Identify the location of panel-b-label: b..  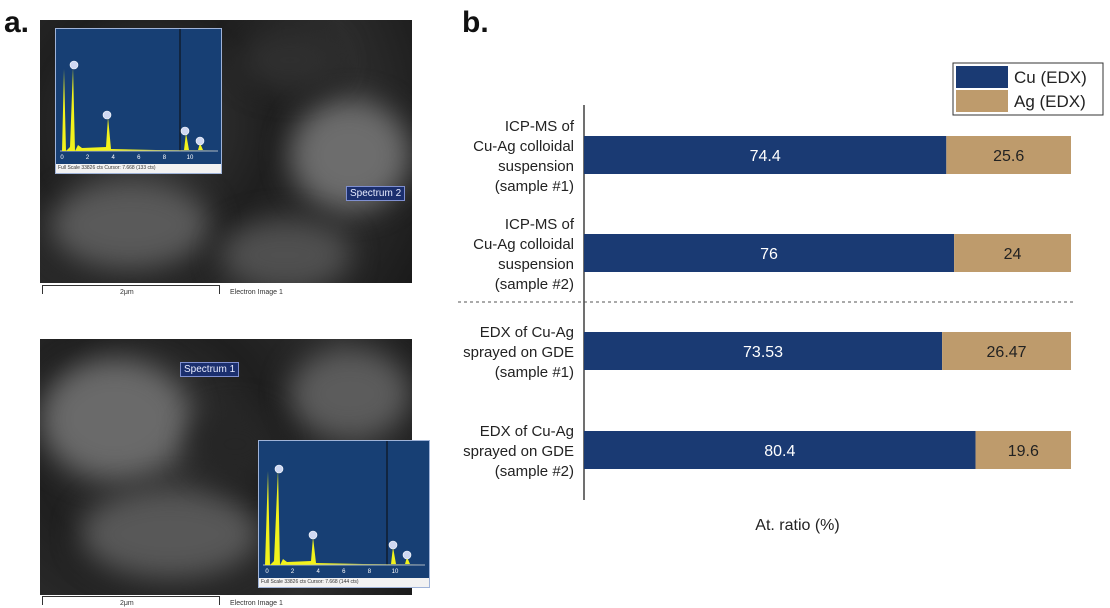
(475, 22).